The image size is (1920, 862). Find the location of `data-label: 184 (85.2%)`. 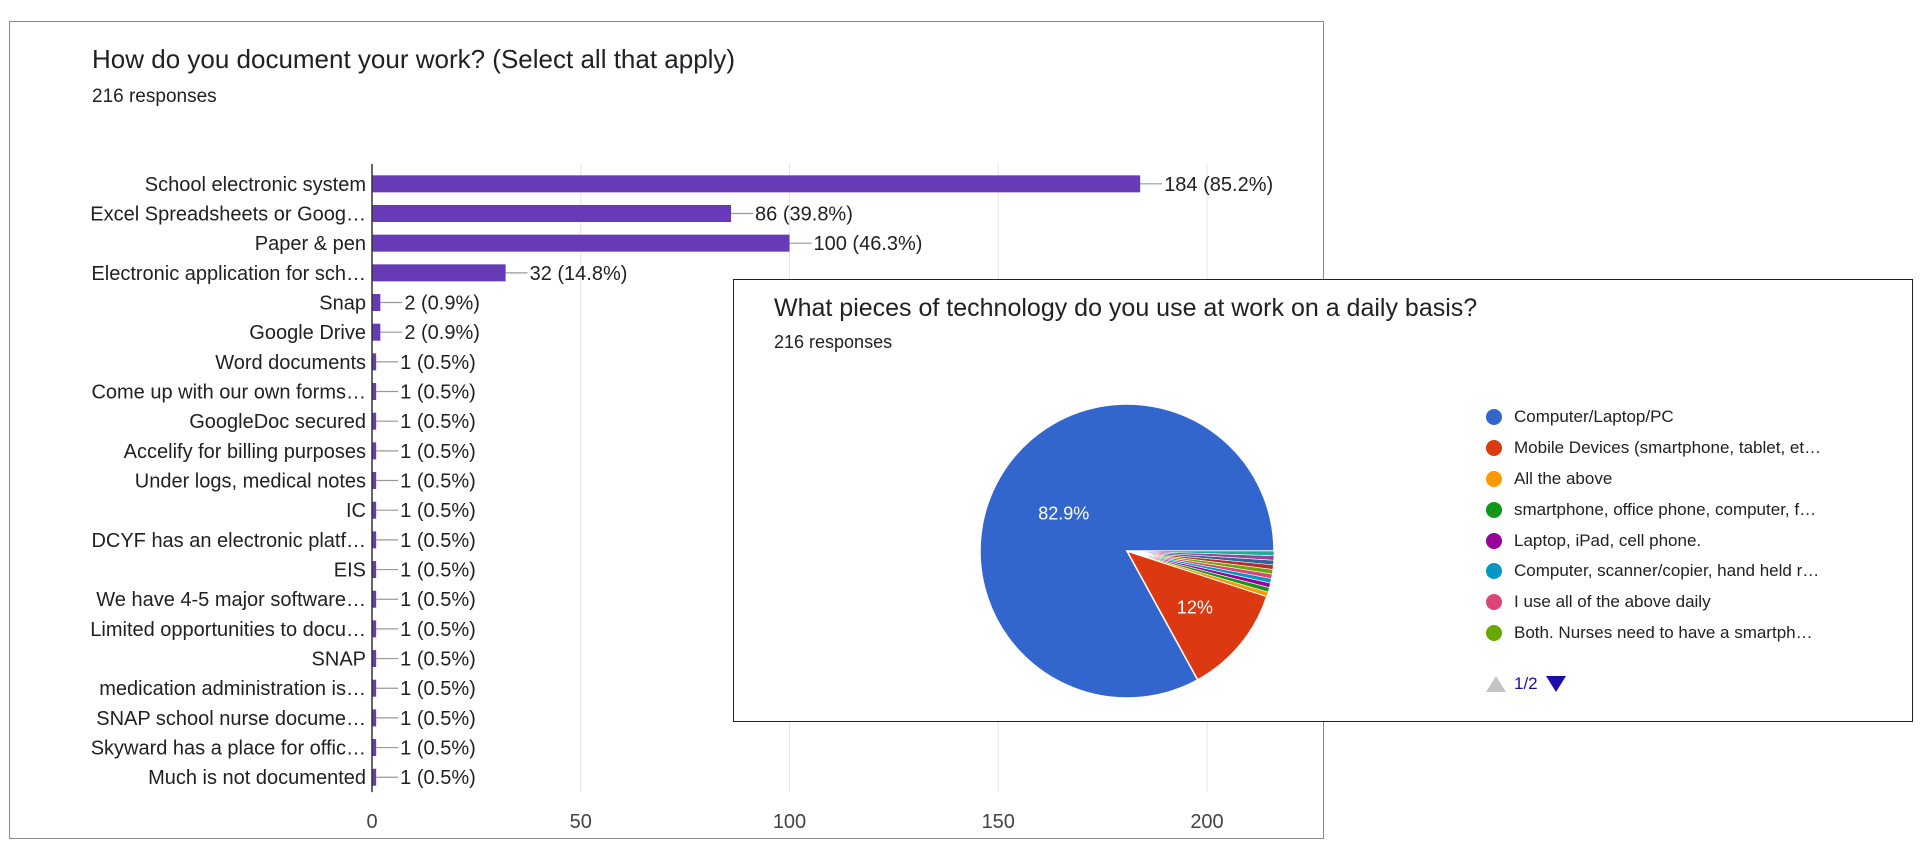

data-label: 184 (85.2%) is located at coordinates (1218, 185).